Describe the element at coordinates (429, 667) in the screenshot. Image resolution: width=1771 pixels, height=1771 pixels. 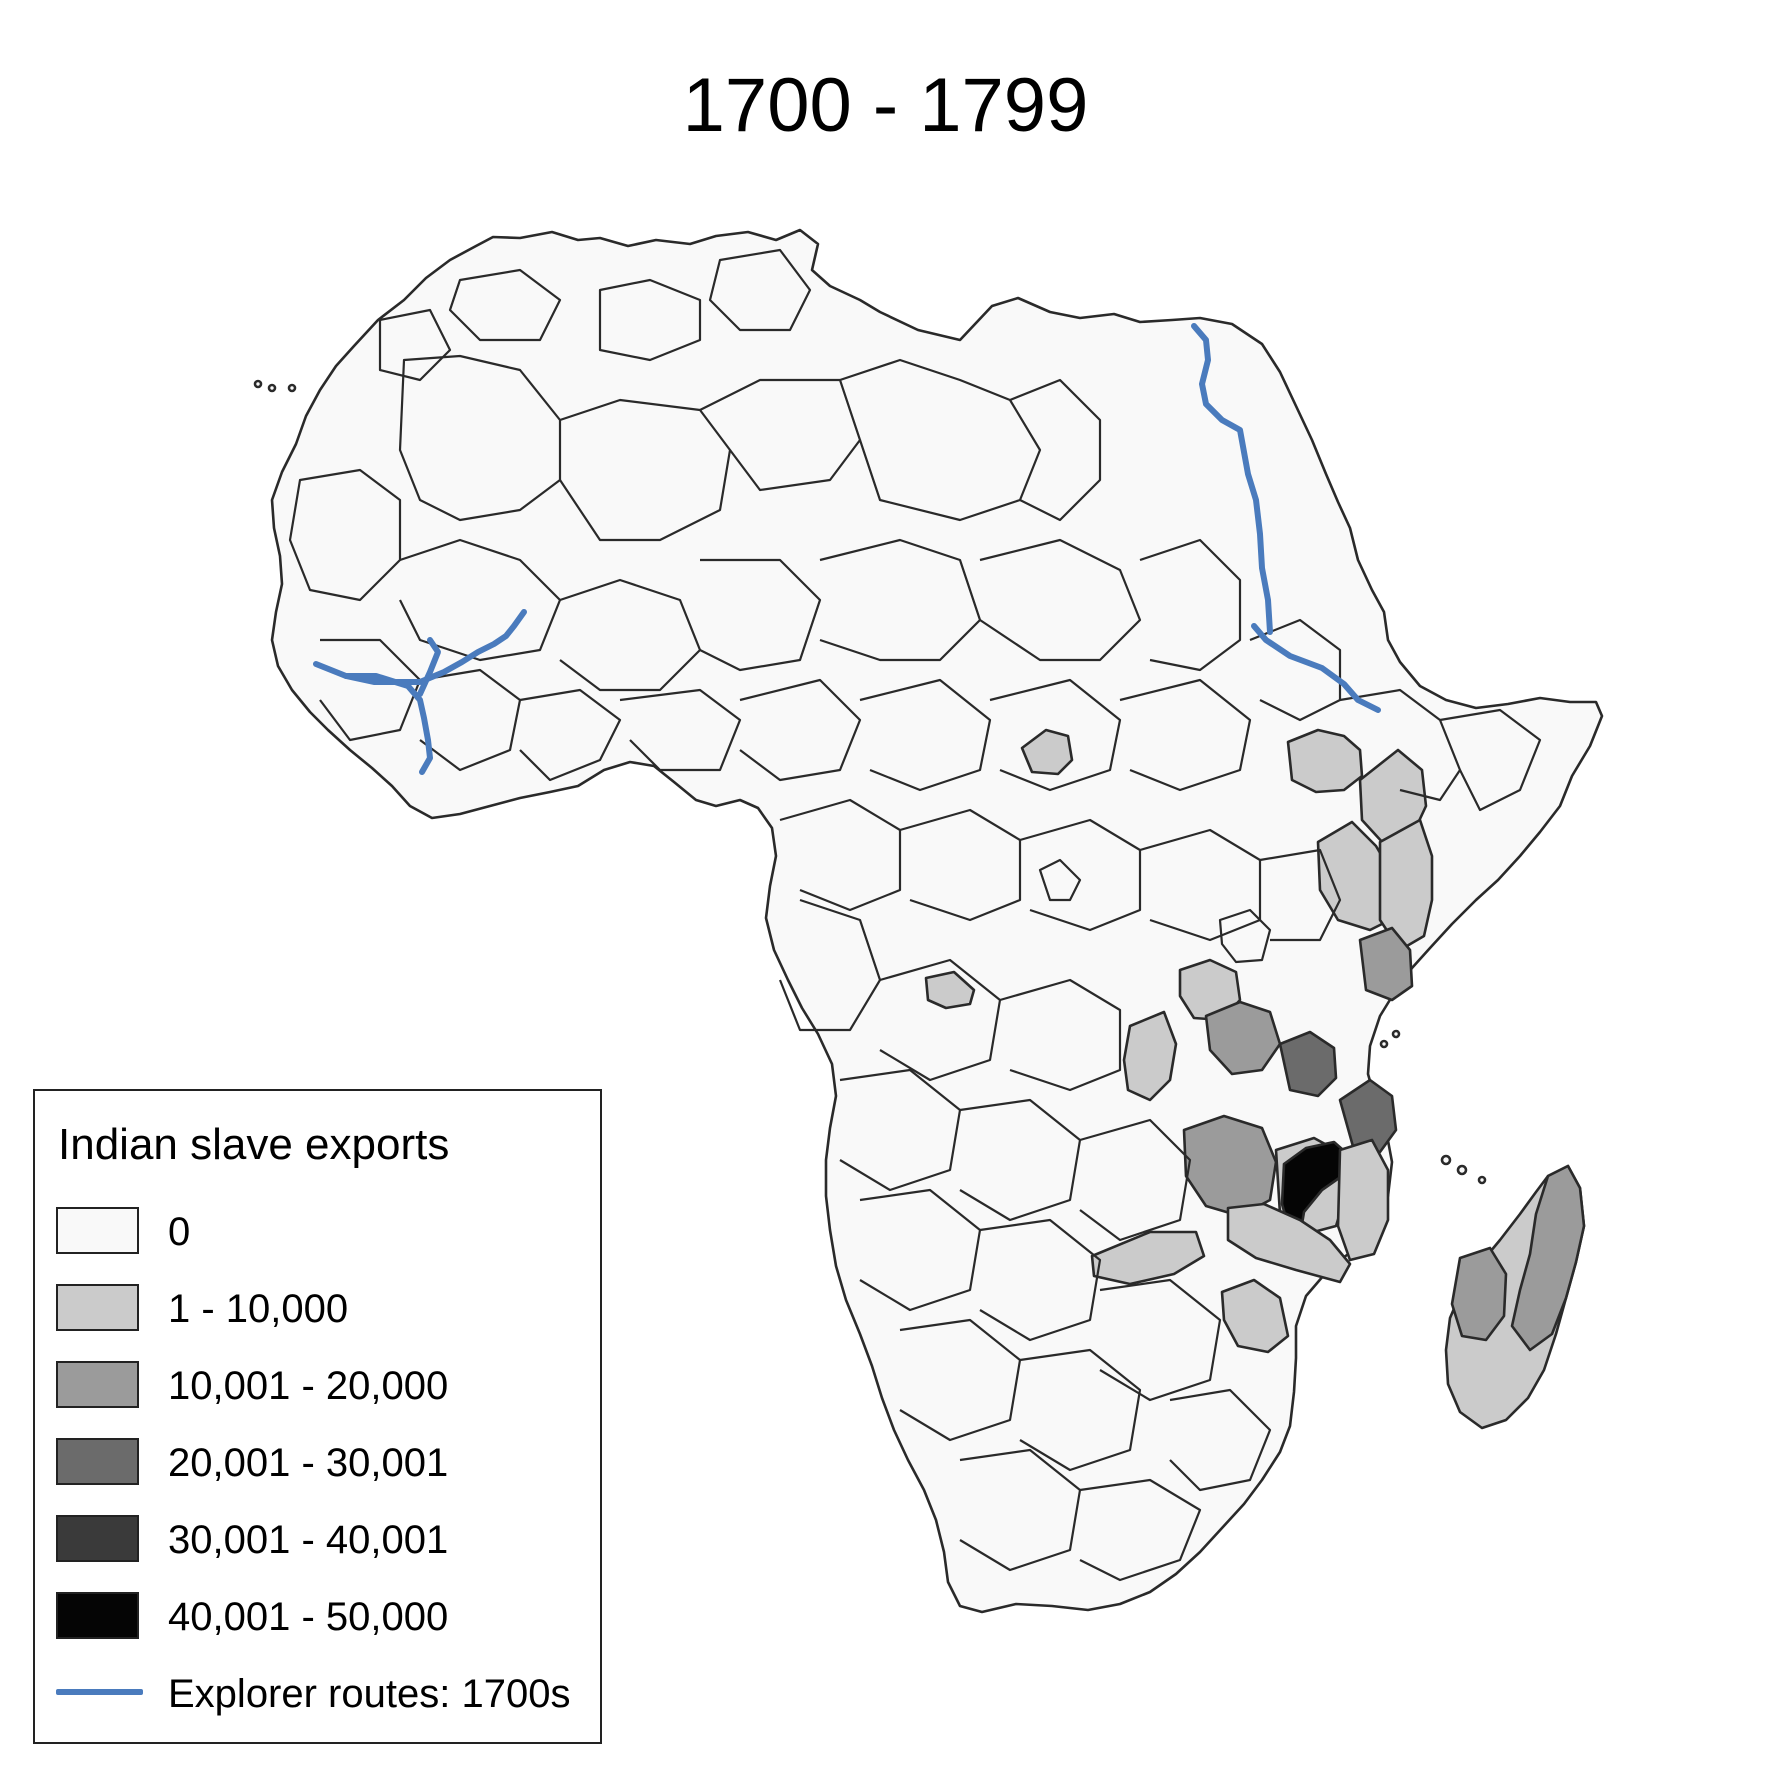
I see `route-niger-north` at that location.